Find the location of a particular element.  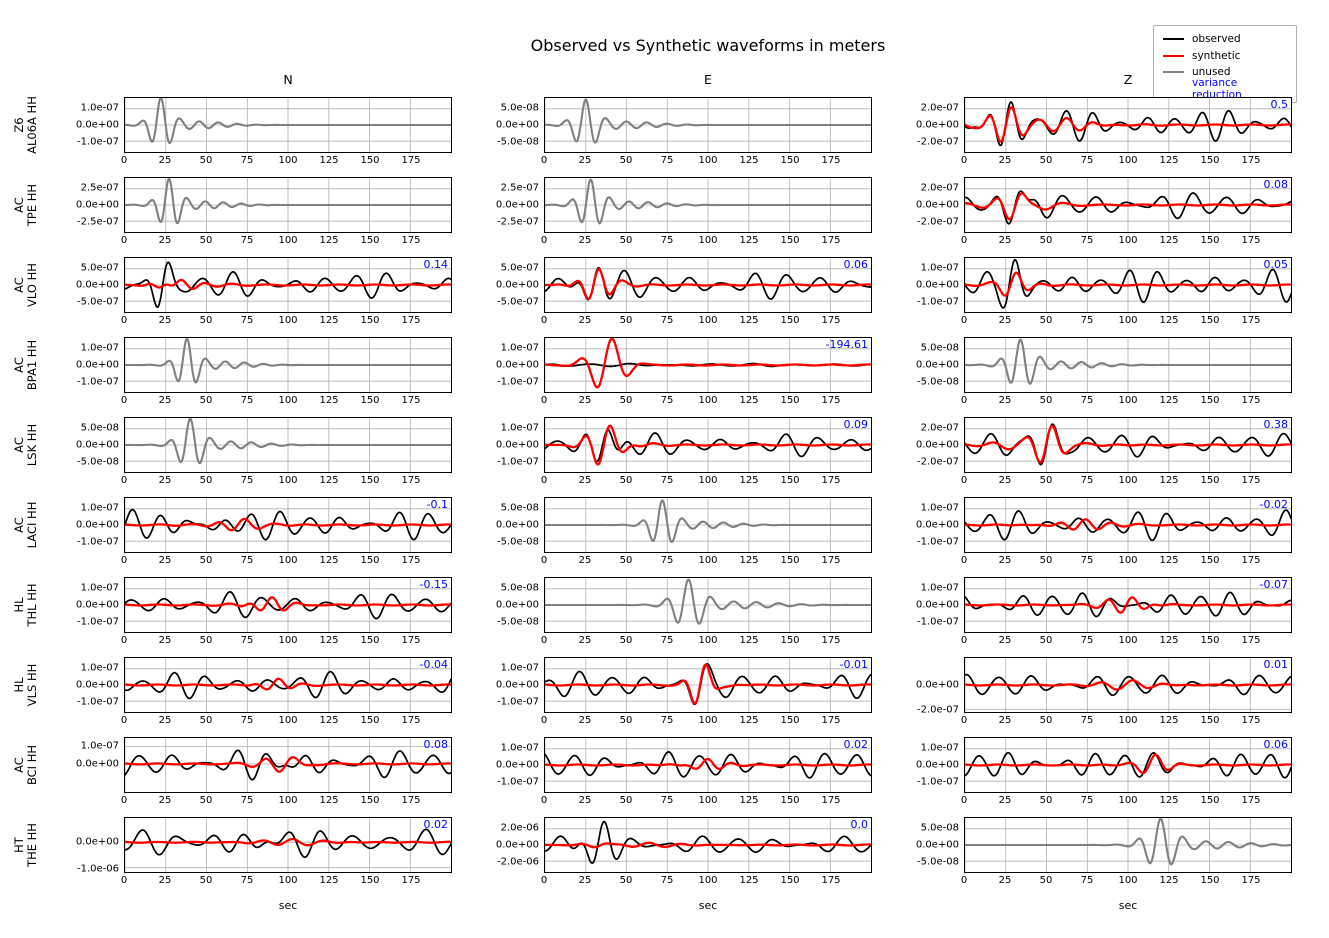

plot-area: 0.05 is located at coordinates (1128, 285).